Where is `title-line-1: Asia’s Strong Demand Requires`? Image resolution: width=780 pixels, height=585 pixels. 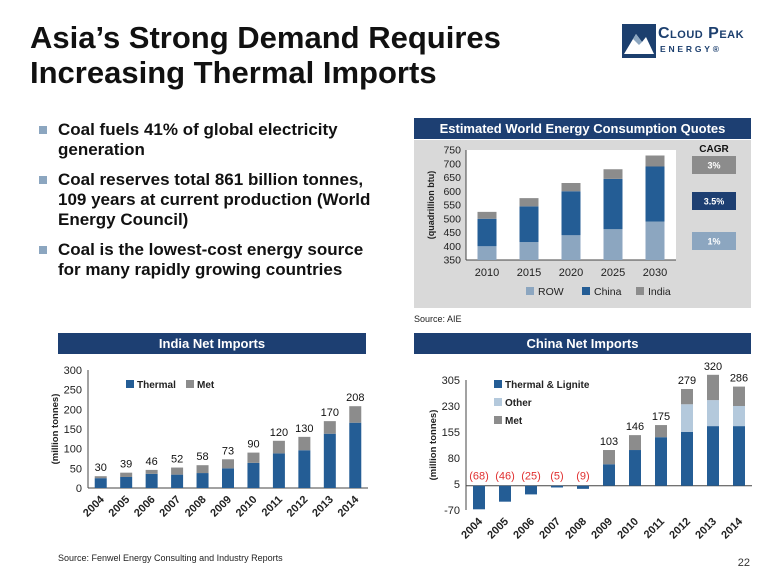 title-line-1: Asia’s Strong Demand Requires is located at coordinates (265, 37).